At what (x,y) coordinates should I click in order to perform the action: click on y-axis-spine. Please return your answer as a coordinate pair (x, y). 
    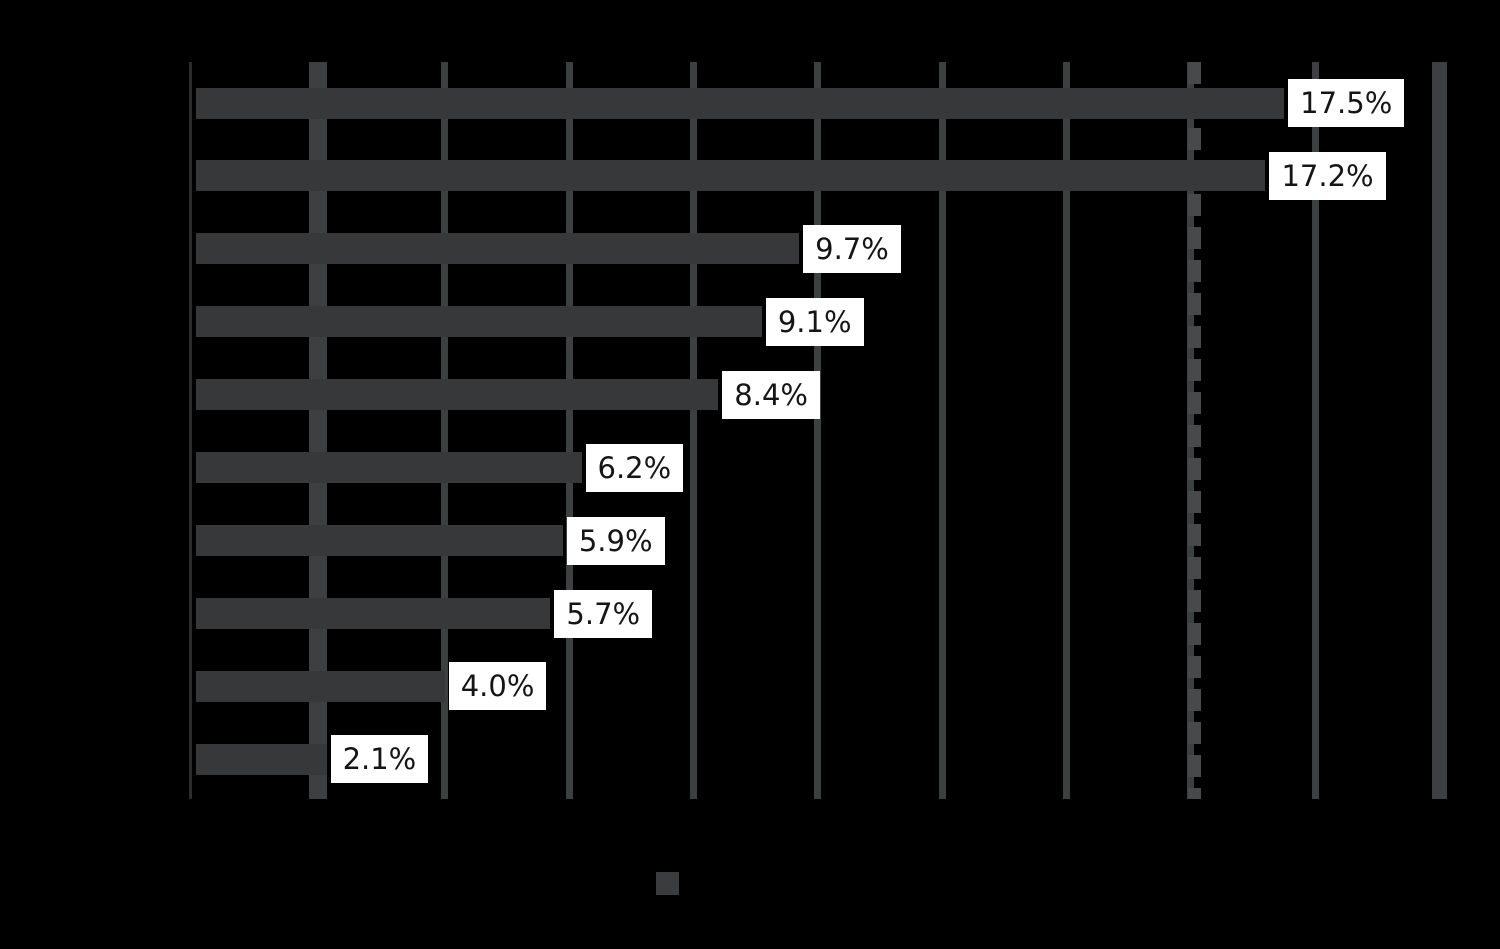
    Looking at the image, I should click on (190, 430).